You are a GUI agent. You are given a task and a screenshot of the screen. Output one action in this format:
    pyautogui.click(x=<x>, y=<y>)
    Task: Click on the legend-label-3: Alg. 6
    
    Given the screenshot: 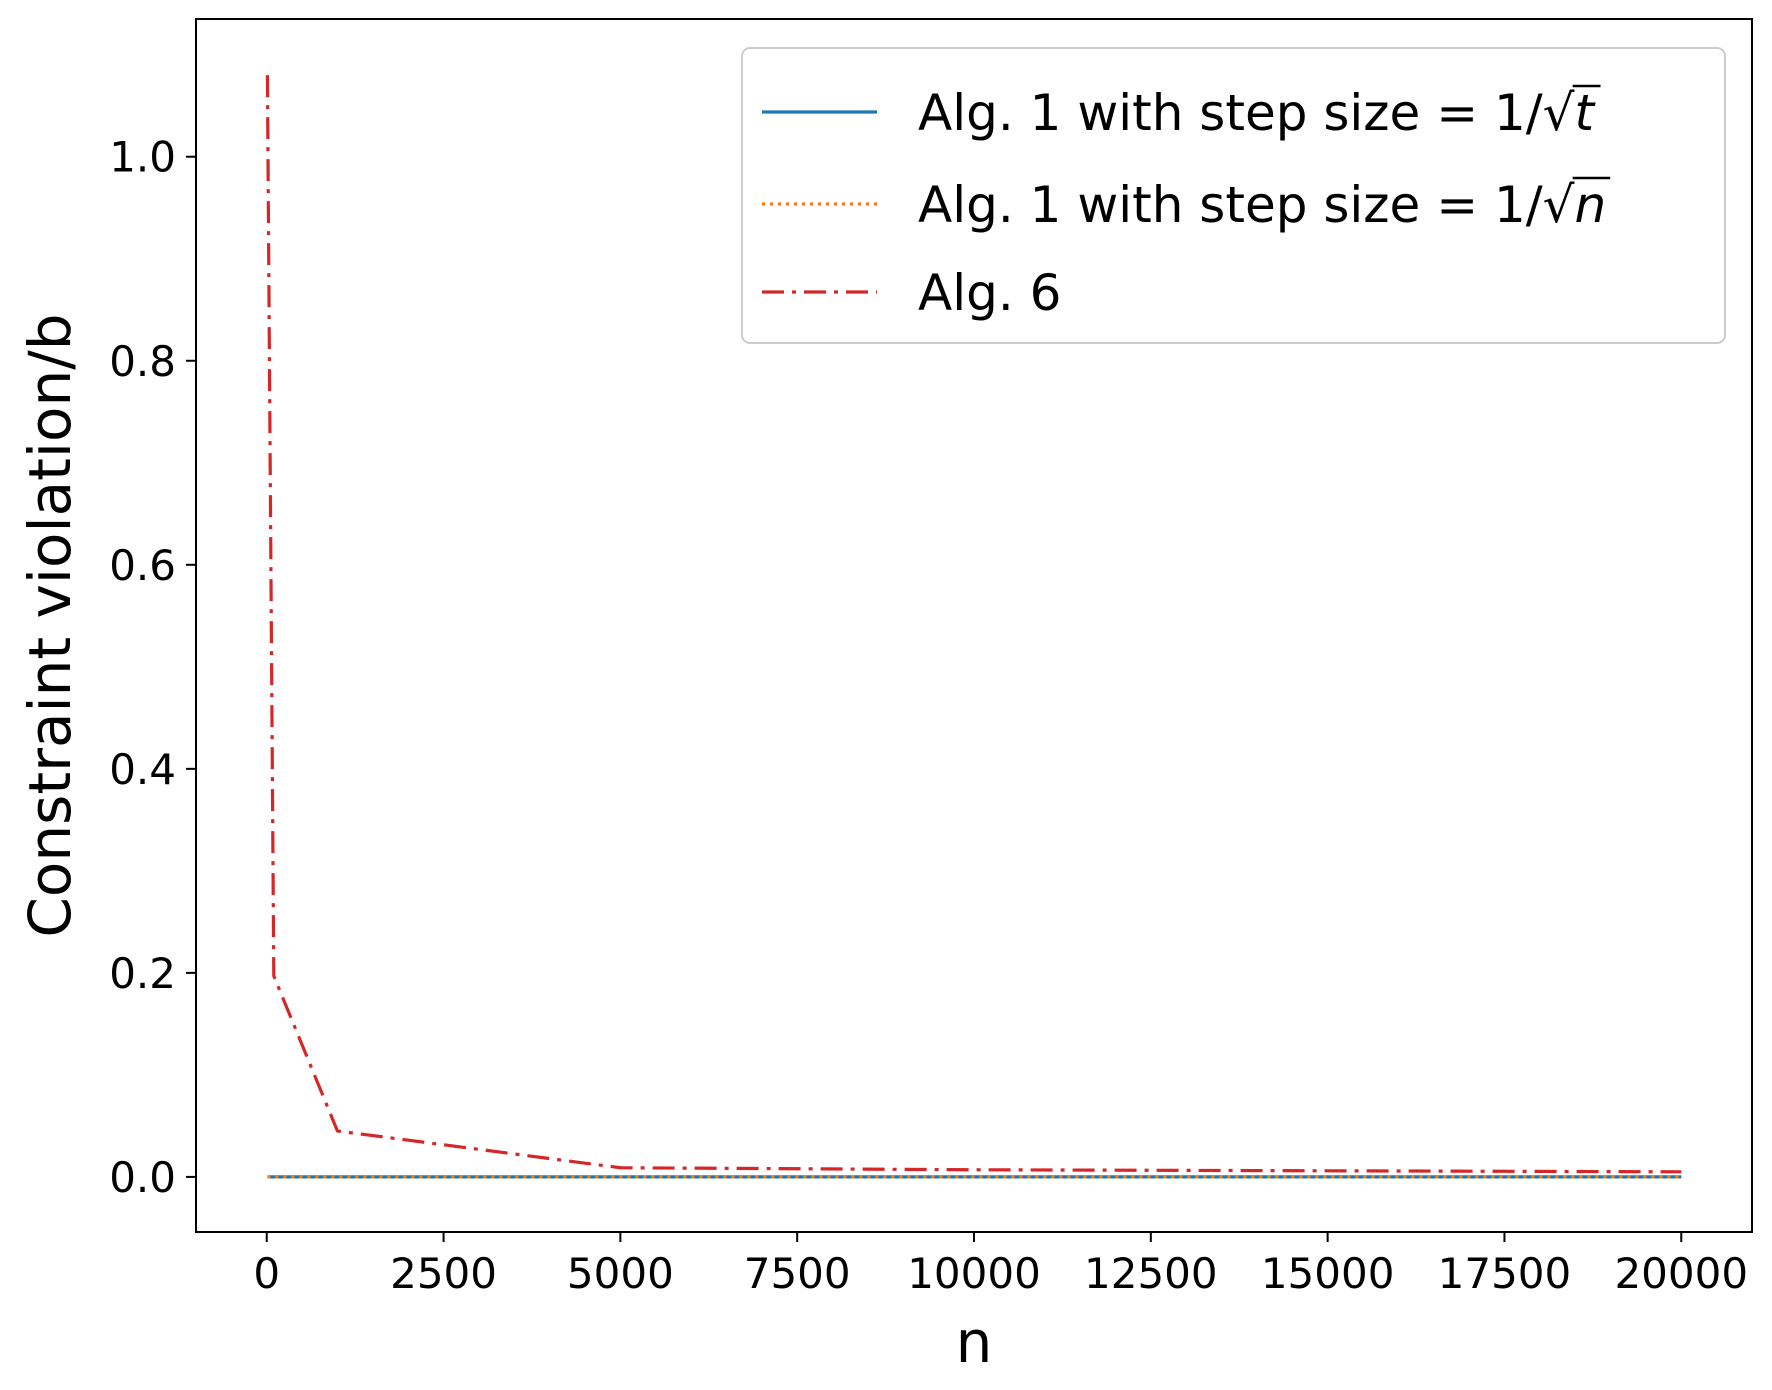 What is the action you would take?
    pyautogui.click(x=989, y=293)
    